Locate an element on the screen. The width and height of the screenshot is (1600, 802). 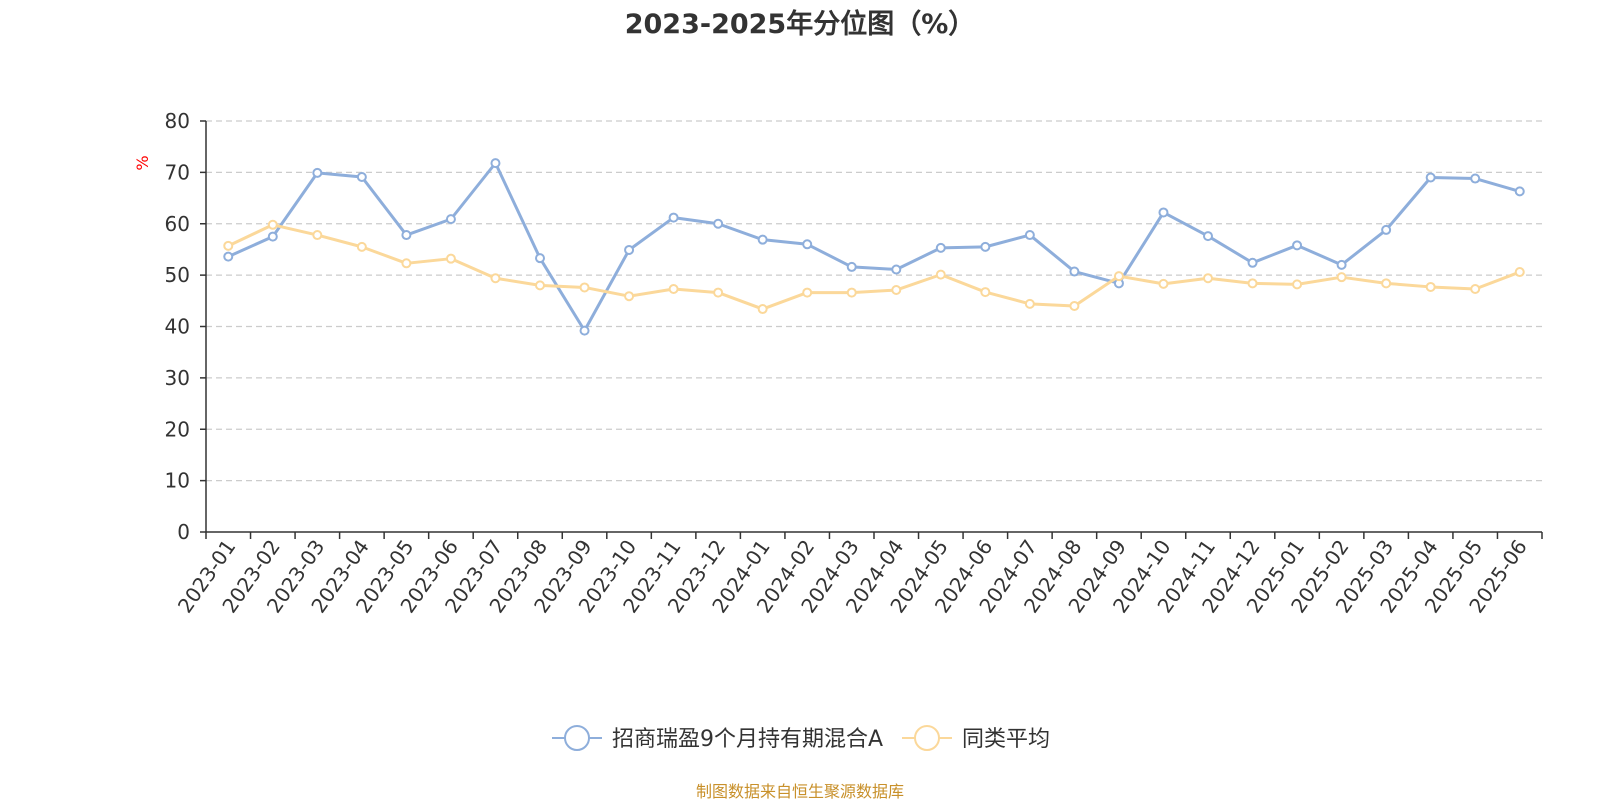
y-tick-label: 70 is located at coordinates (177, 172).